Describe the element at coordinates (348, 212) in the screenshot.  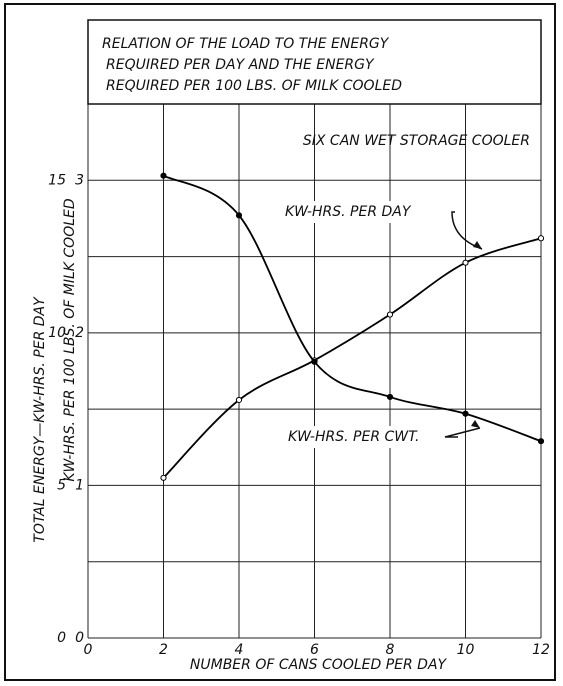
I see `series-label: KW-HRS. PER DAY` at that location.